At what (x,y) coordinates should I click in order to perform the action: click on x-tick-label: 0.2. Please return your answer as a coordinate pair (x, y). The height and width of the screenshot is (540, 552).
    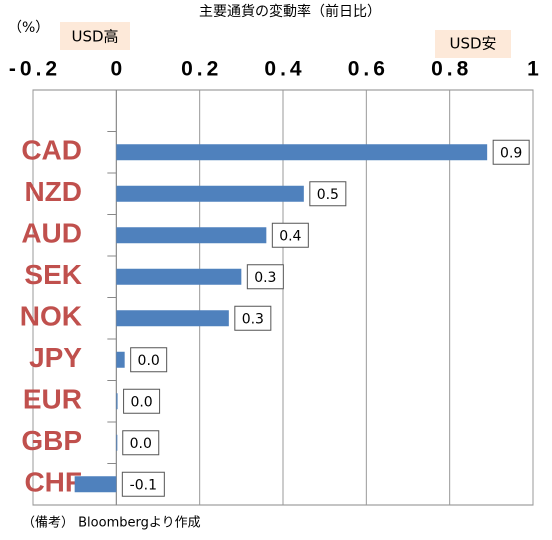
    Looking at the image, I should click on (201, 69).